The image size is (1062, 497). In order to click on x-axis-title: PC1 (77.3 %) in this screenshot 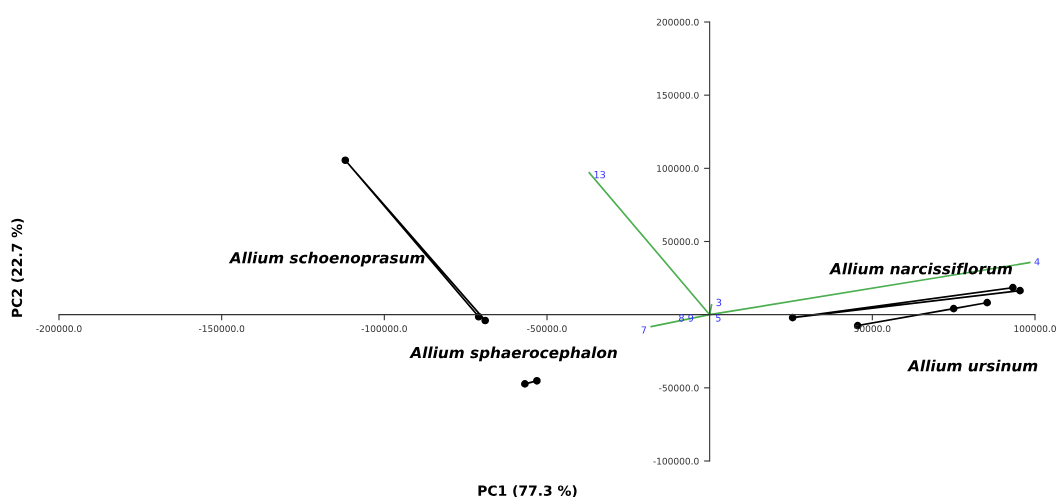, I will do `click(527, 491)`.